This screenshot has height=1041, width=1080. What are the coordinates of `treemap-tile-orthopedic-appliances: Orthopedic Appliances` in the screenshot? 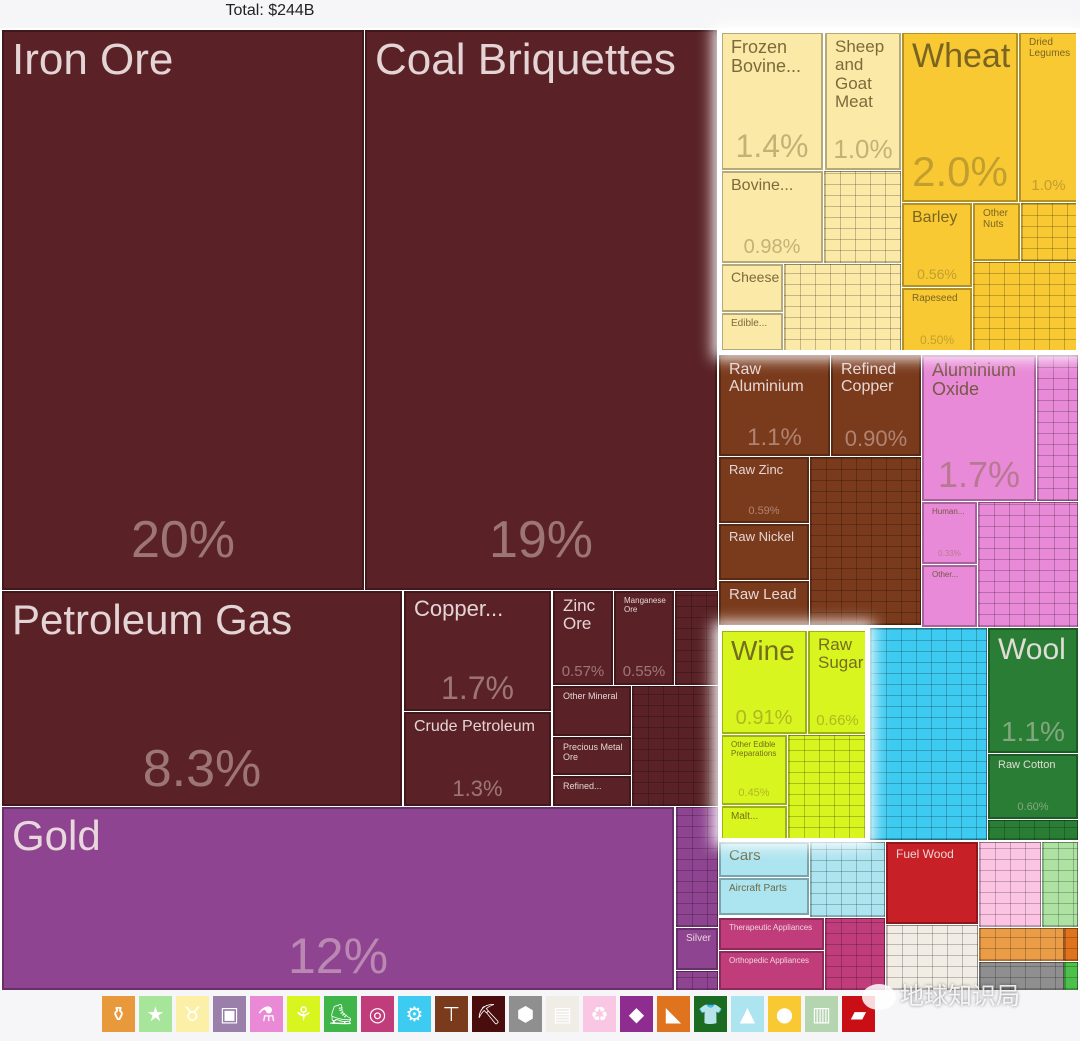 It's located at (771, 970).